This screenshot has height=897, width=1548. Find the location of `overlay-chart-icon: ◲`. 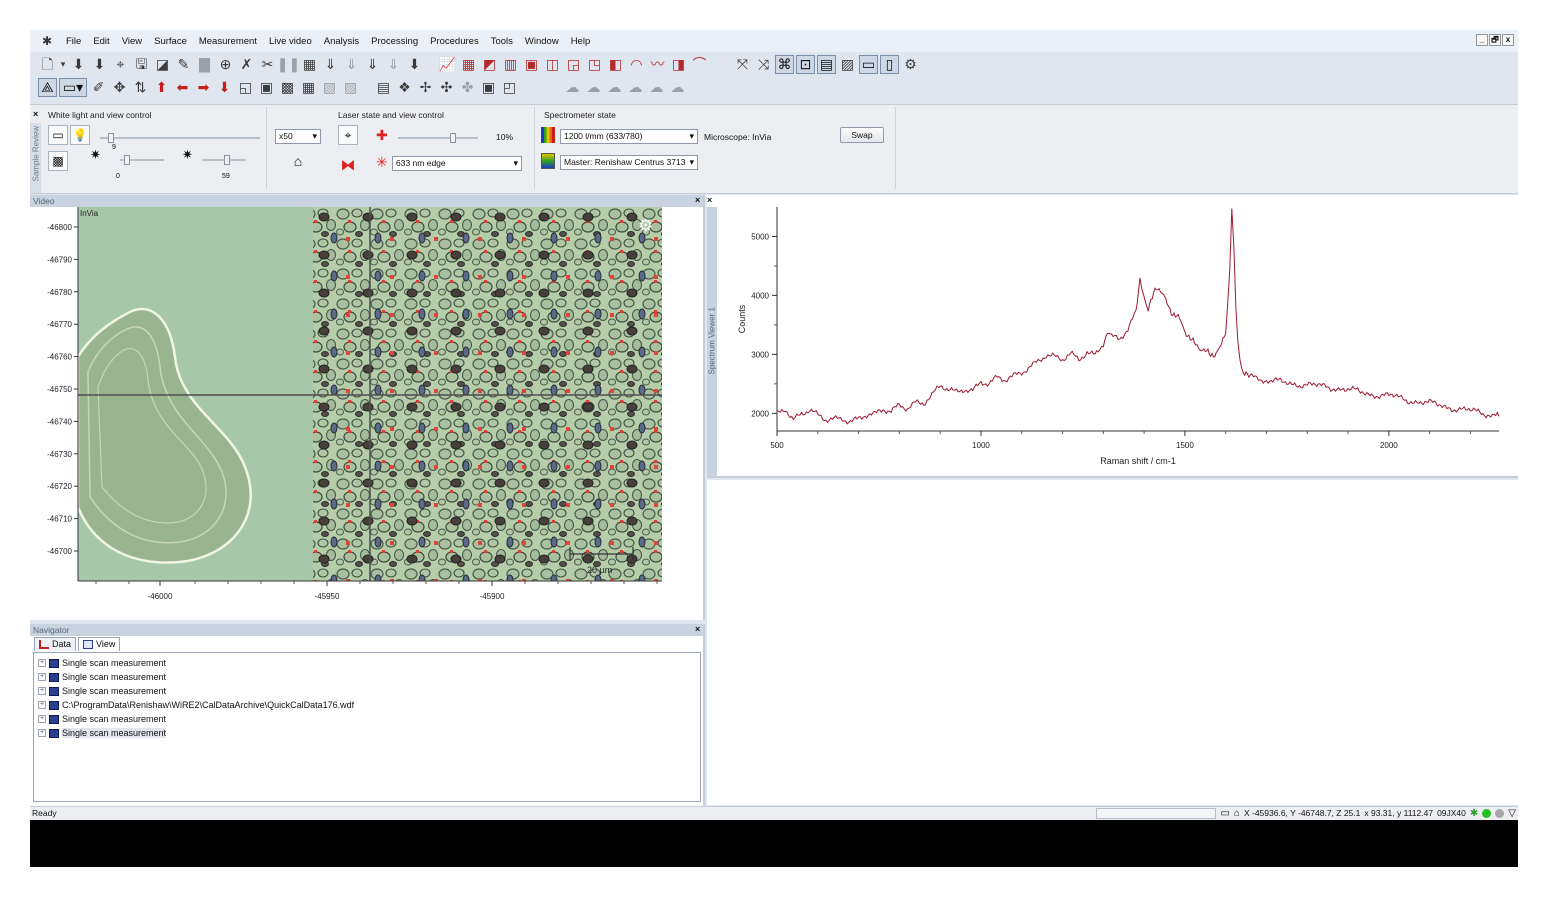

overlay-chart-icon: ◲ is located at coordinates (573, 64).